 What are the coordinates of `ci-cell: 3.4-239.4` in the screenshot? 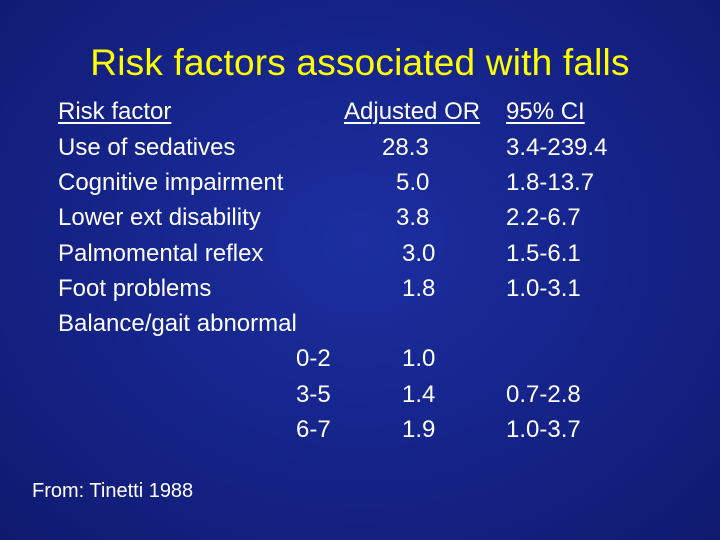 It's located at (557, 147).